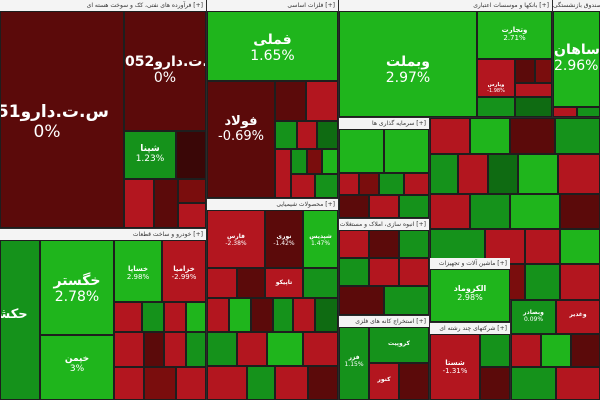 The image size is (600, 400). Describe the element at coordinates (150, 155) in the screenshot. I see `tile-shepna: شپنا 1.23%` at that location.